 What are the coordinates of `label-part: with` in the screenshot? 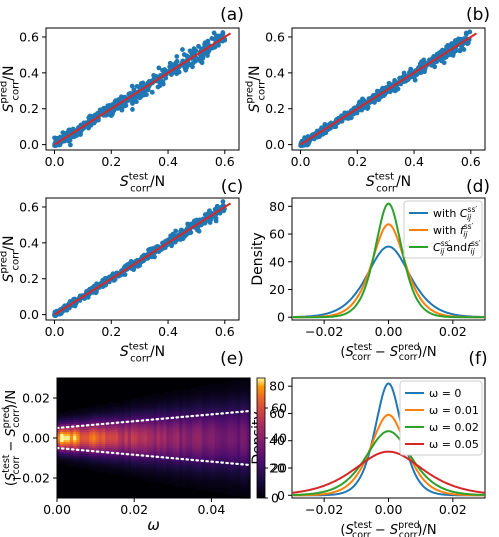 It's located at (446, 213).